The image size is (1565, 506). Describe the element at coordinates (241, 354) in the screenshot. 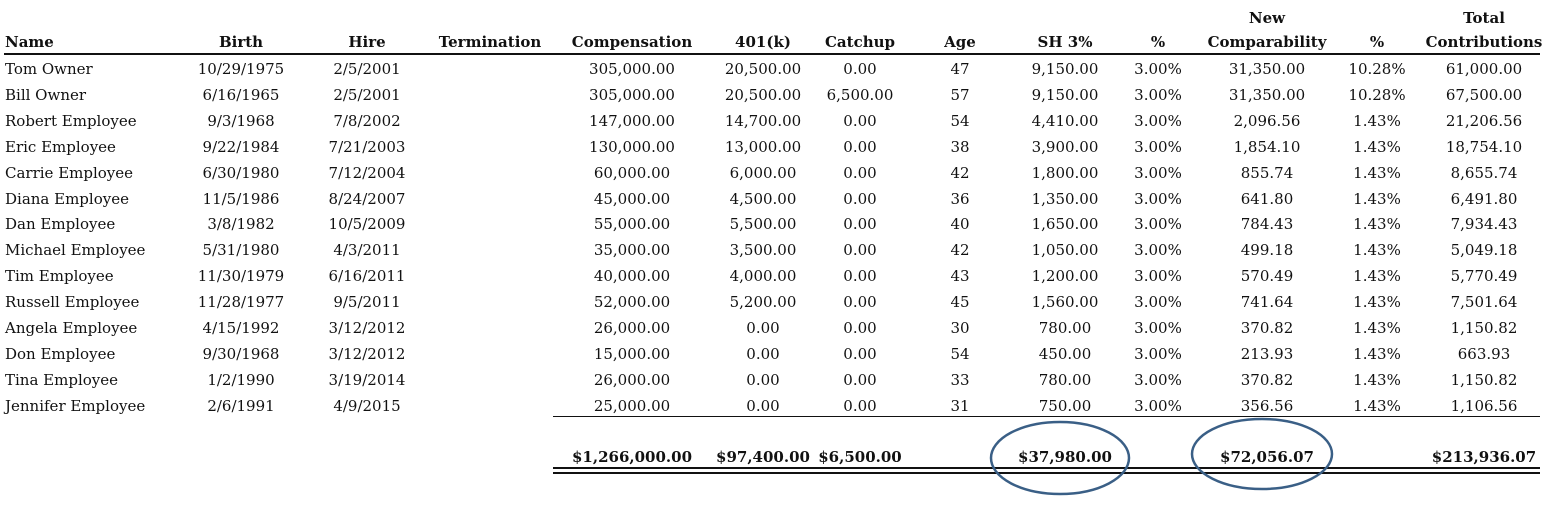

I see `cell-birth: 9/30/1968` at that location.